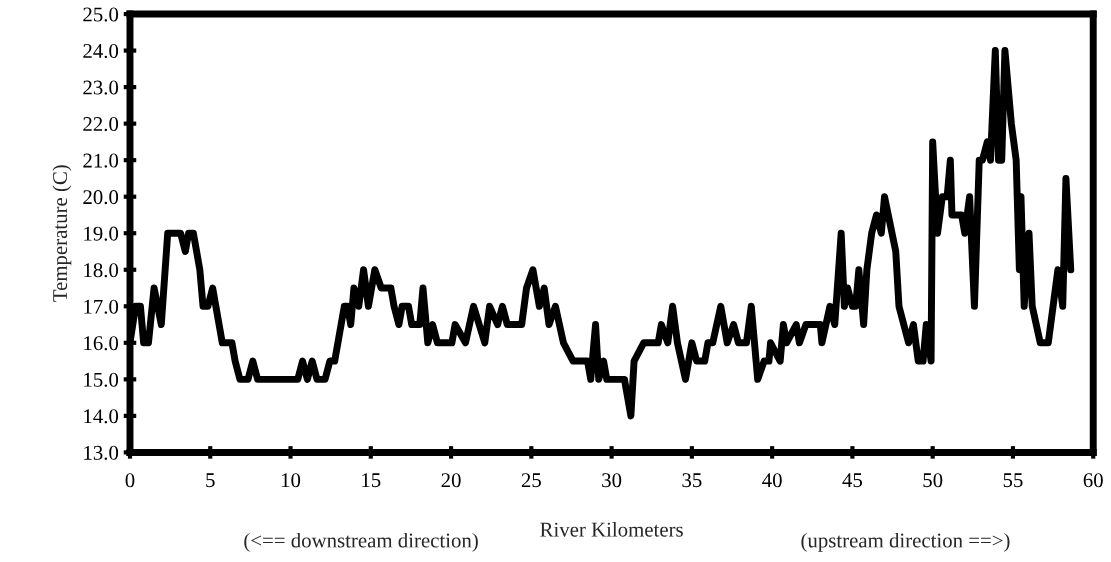 This screenshot has width=1111, height=562. I want to click on x-tick-label: 35, so click(692, 480).